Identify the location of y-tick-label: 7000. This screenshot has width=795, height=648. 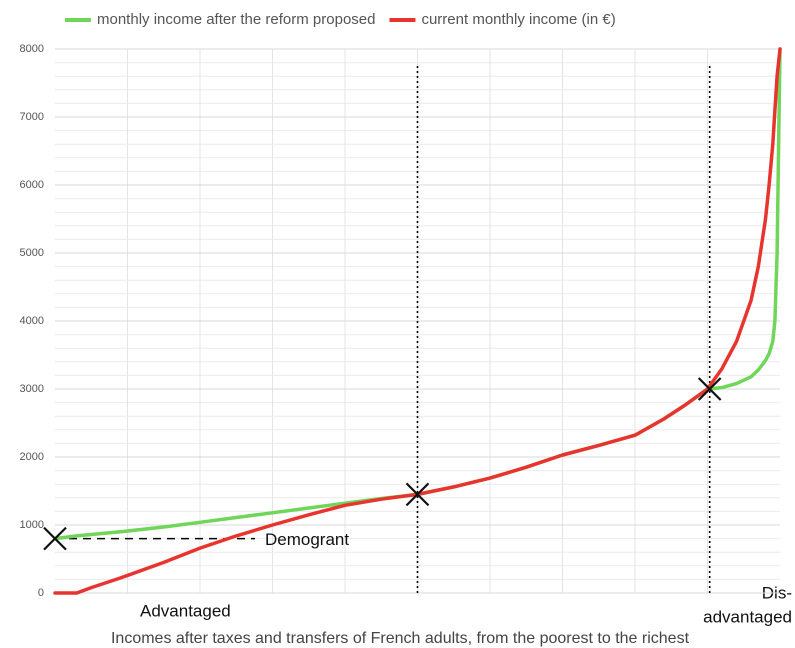
(32, 117).